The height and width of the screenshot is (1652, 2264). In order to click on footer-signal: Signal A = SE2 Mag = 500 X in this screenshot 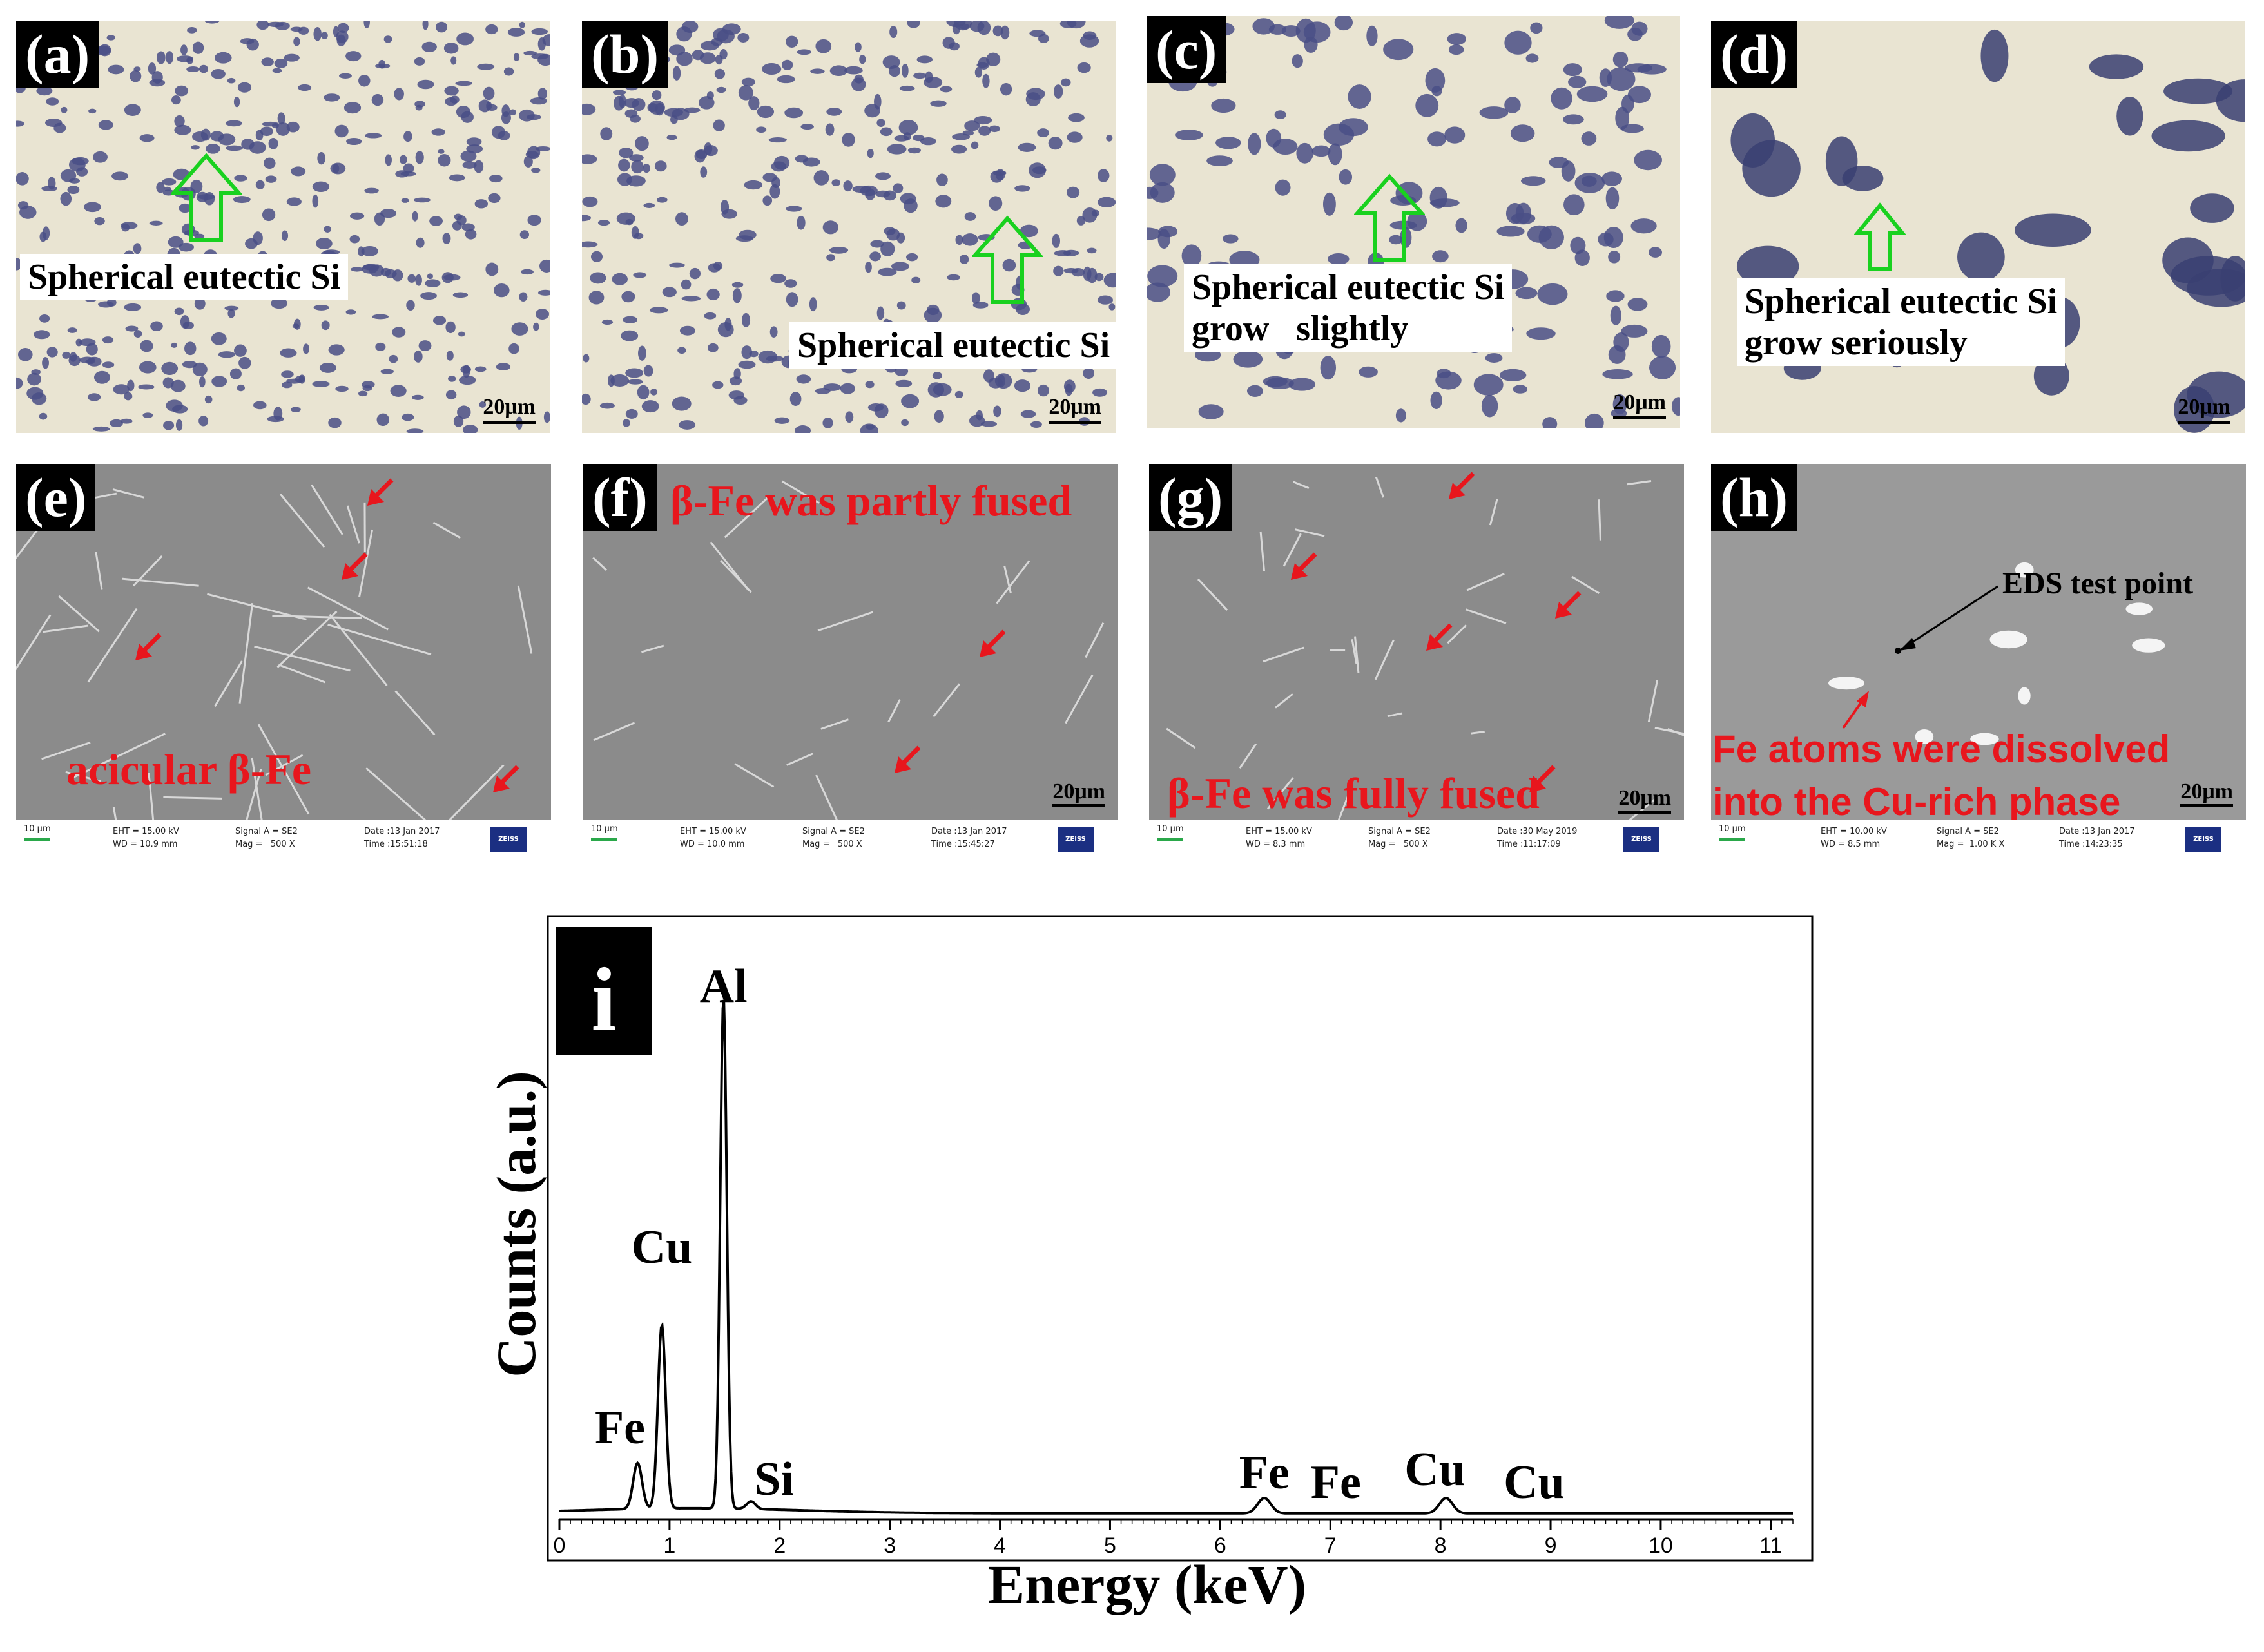, I will do `click(266, 838)`.